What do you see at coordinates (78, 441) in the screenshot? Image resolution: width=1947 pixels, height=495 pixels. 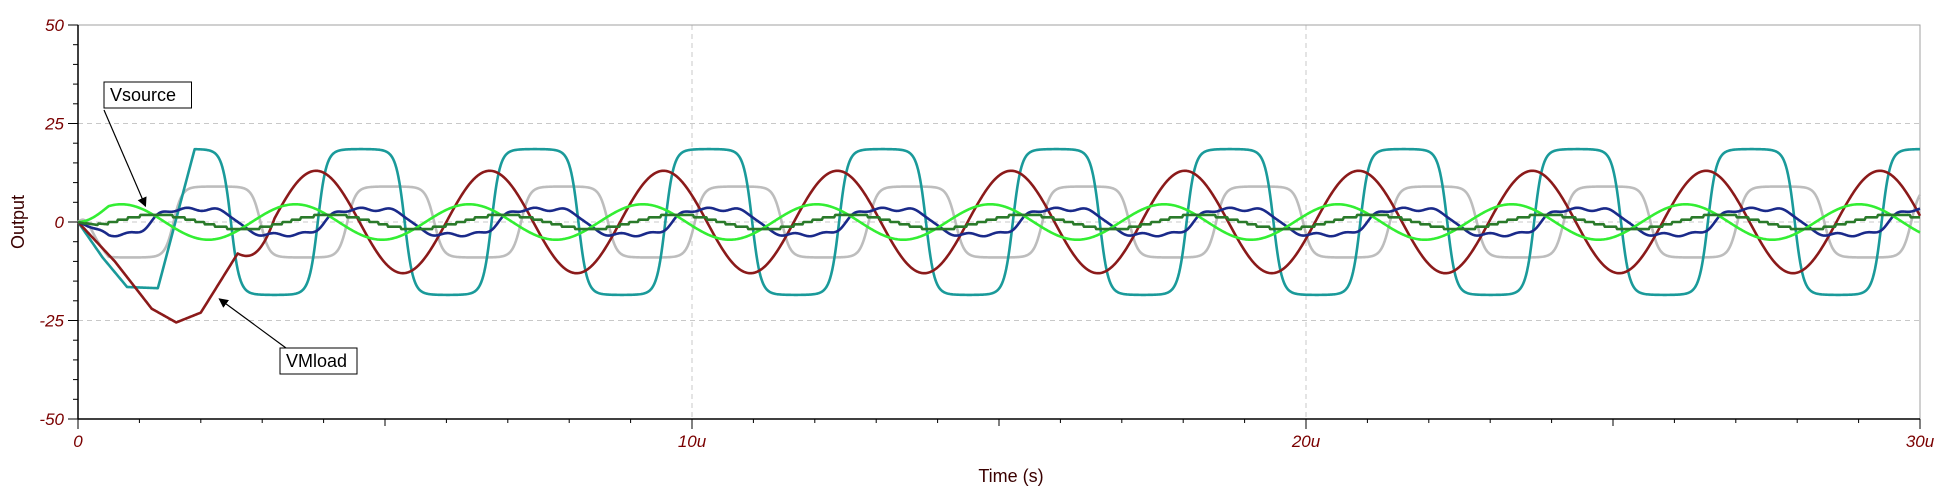 I see `x-tick-label: 0` at bounding box center [78, 441].